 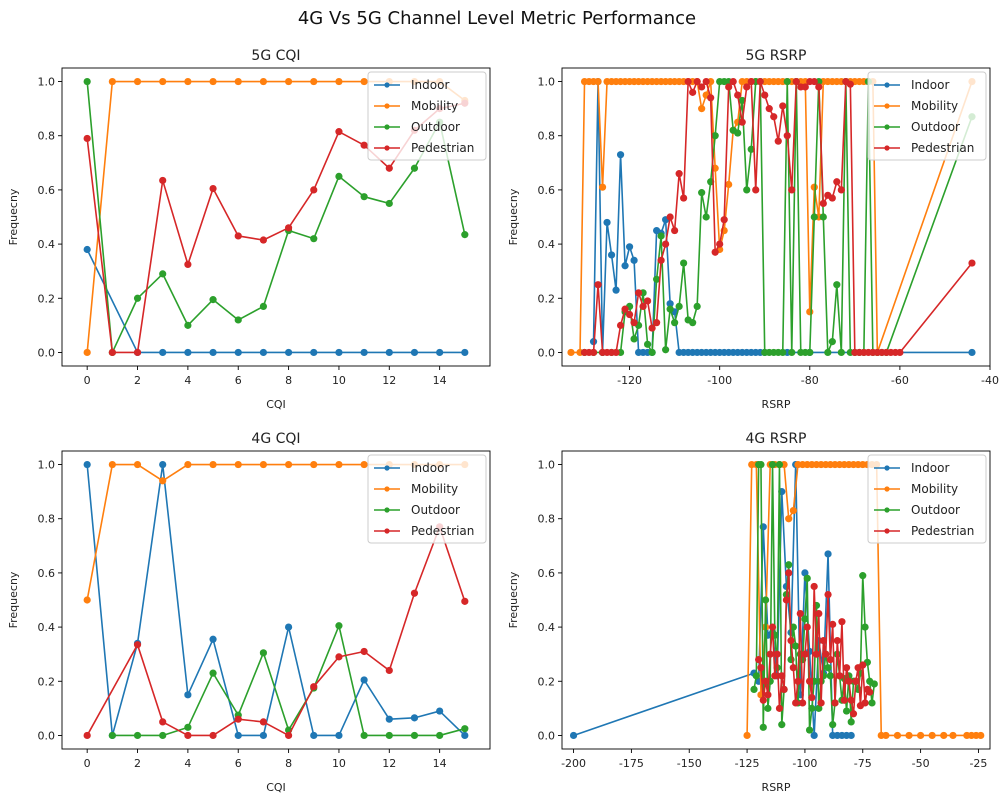 I want to click on legend-label-outdoor: Outdoor, so click(x=435, y=127).